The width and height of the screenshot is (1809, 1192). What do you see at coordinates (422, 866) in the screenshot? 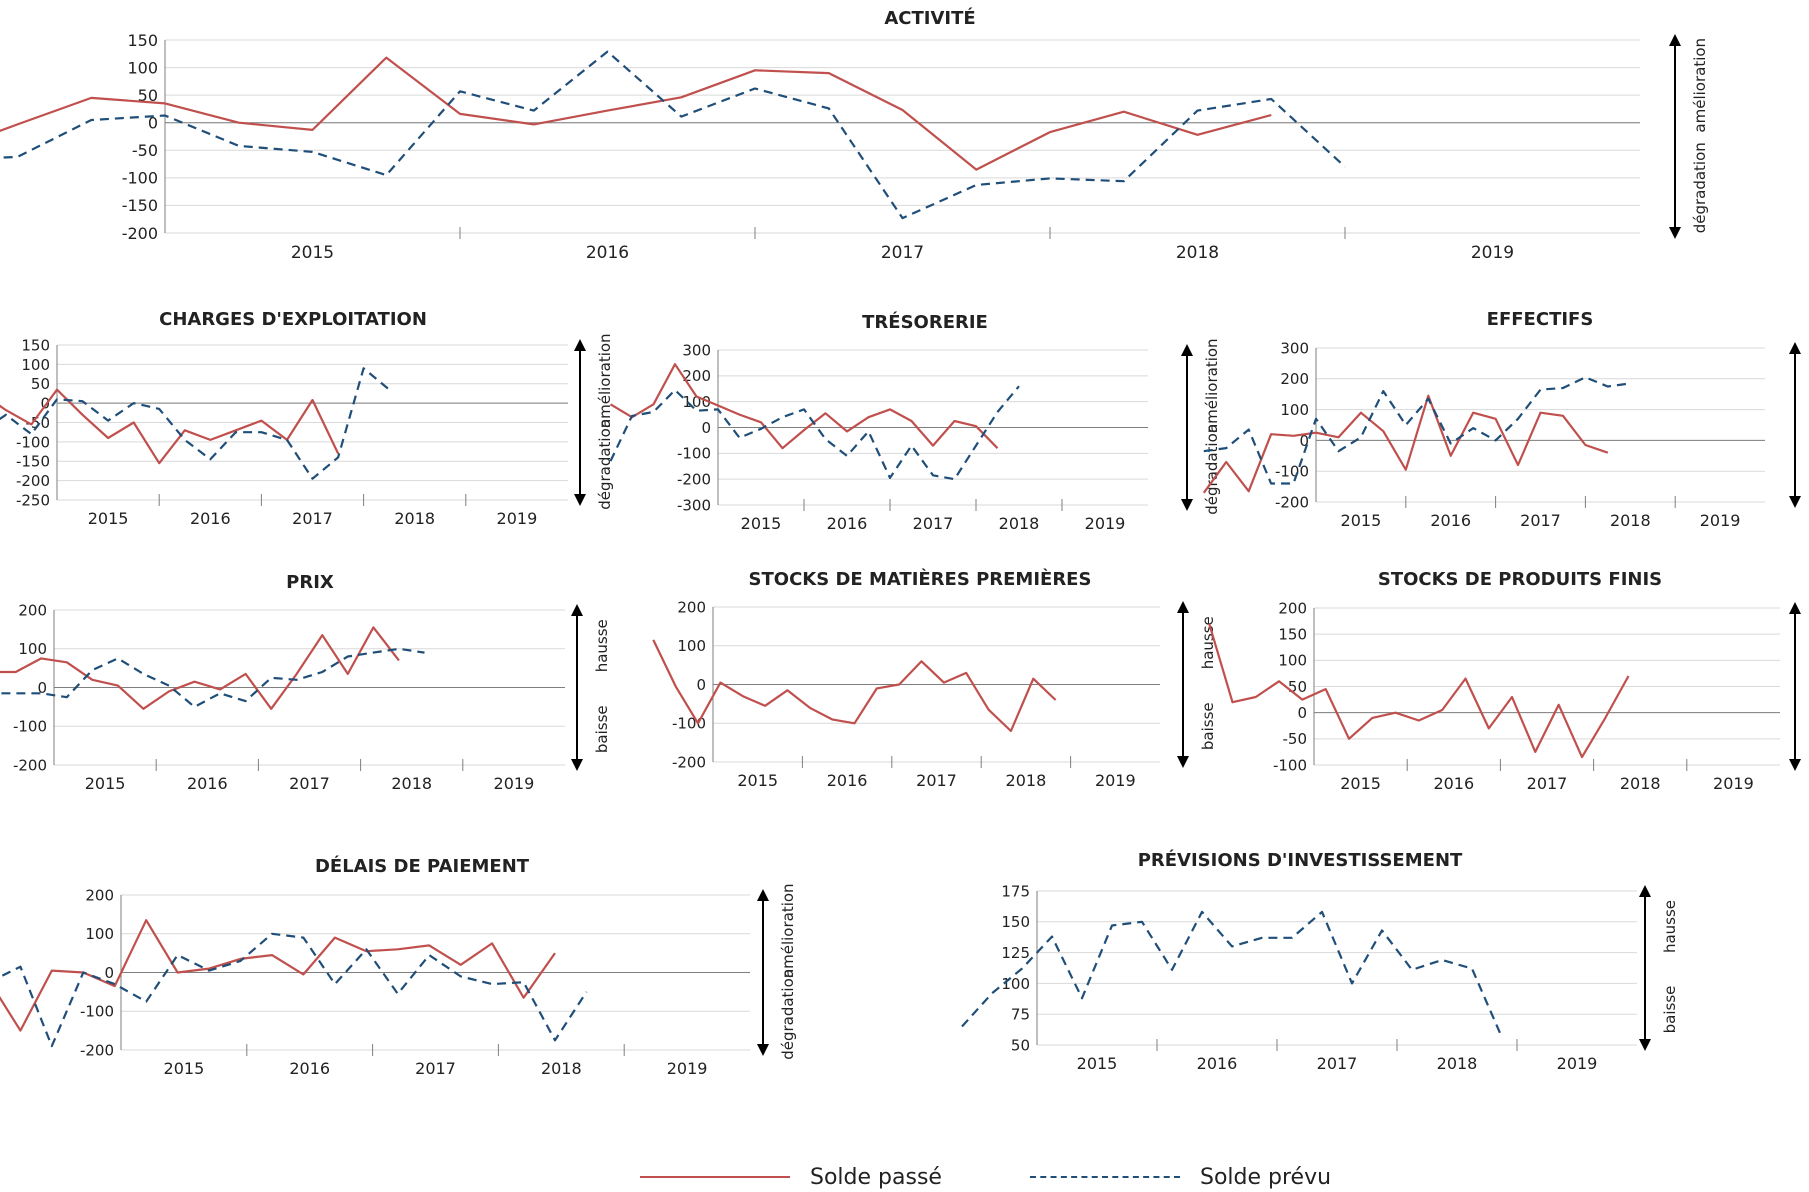
I see `chart-title: DÉLAIS DE PAIEMENT` at bounding box center [422, 866].